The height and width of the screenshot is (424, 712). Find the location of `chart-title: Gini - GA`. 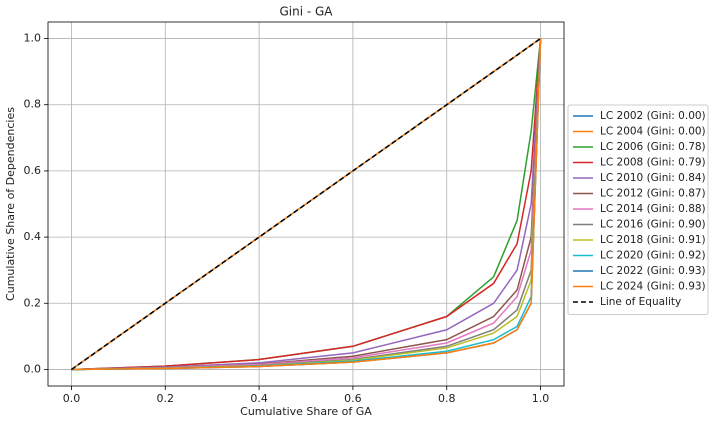

chart-title: Gini - GA is located at coordinates (306, 12).